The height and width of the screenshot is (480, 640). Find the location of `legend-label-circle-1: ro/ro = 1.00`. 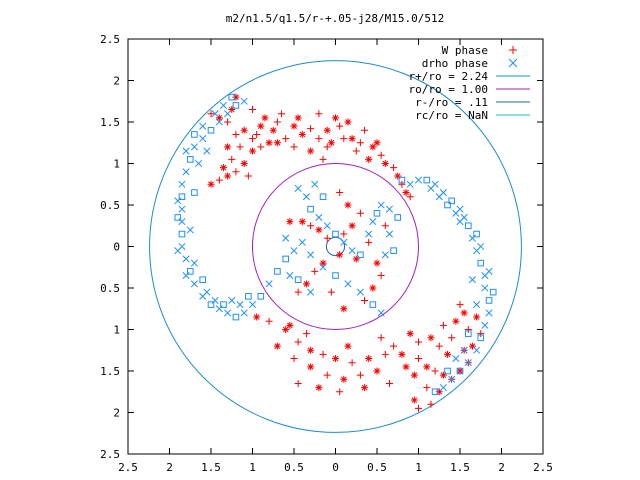

legend-label-circle-1: ro/ro = 1.00 is located at coordinates (448, 89).